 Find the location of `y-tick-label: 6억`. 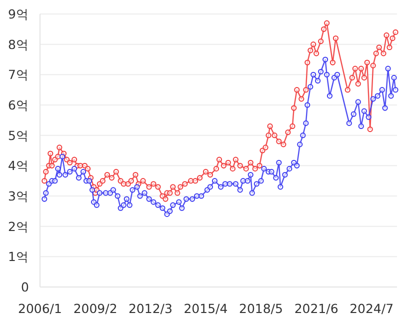

y-tick-label: 6억 is located at coordinates (18, 105).